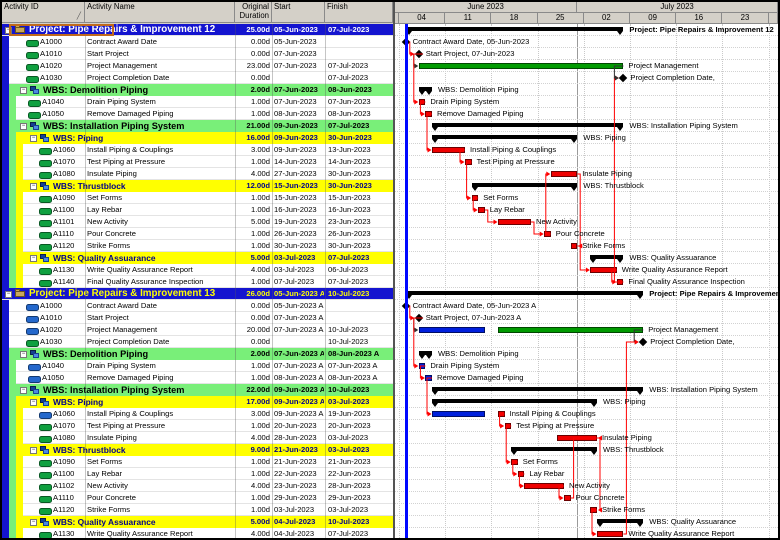 This screenshot has width=780, height=540. Describe the element at coordinates (295, 521) in the screenshot. I see `start-date-cell: 04-Jul-2023` at that location.